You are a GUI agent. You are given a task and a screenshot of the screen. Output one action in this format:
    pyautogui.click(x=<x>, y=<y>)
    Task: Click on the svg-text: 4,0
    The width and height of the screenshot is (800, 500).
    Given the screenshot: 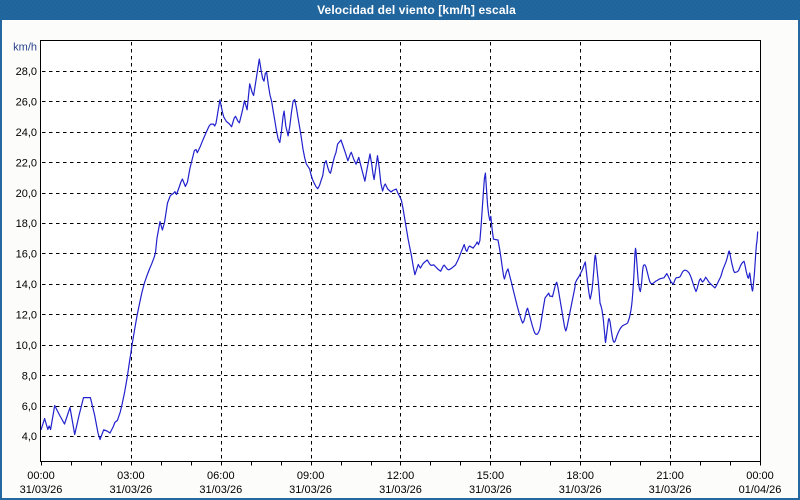 What is the action you would take?
    pyautogui.click(x=29, y=437)
    